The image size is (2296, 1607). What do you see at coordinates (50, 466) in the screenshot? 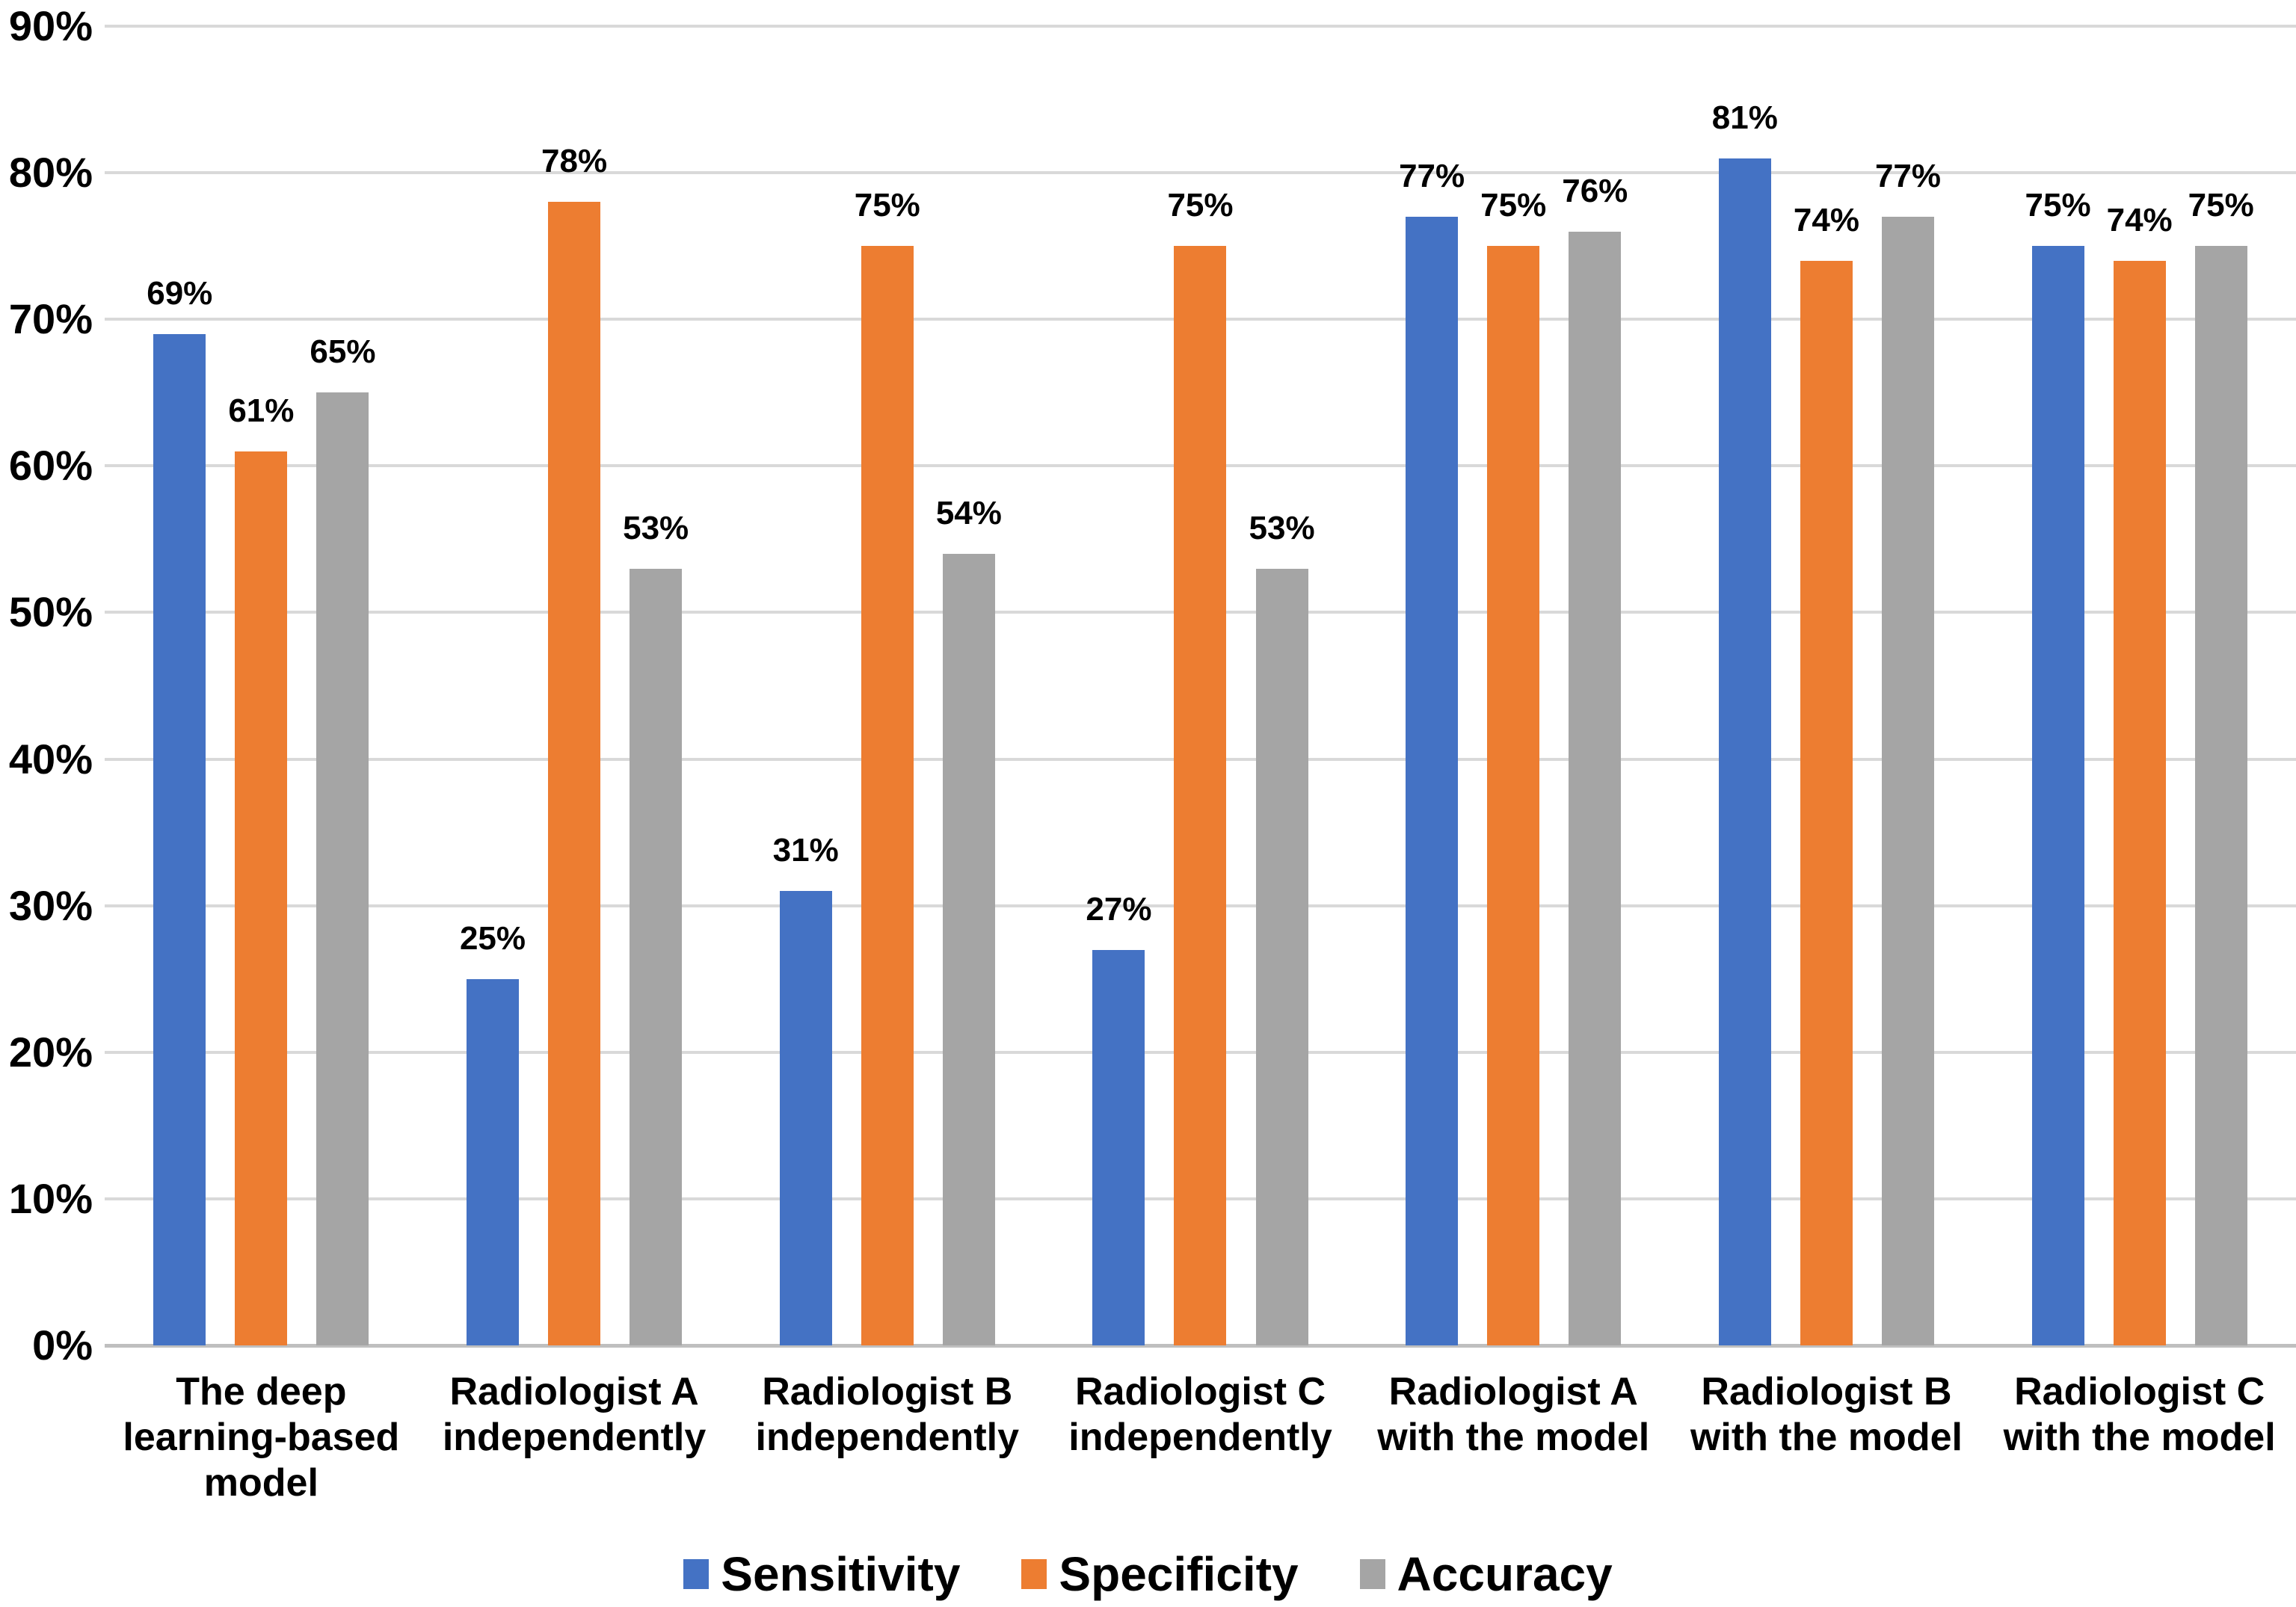
I see `y-tick-label: 60%` at bounding box center [50, 466].